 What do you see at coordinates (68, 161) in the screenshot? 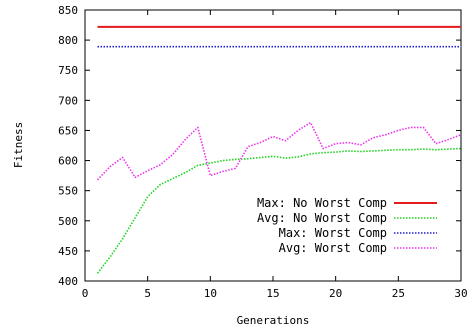
I see `y-tick-label: 600` at bounding box center [68, 161].